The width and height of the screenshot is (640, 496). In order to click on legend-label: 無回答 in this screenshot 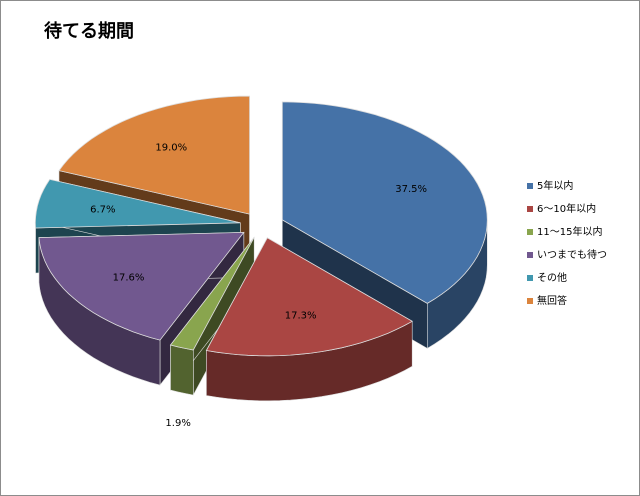, I will do `click(552, 300)`.